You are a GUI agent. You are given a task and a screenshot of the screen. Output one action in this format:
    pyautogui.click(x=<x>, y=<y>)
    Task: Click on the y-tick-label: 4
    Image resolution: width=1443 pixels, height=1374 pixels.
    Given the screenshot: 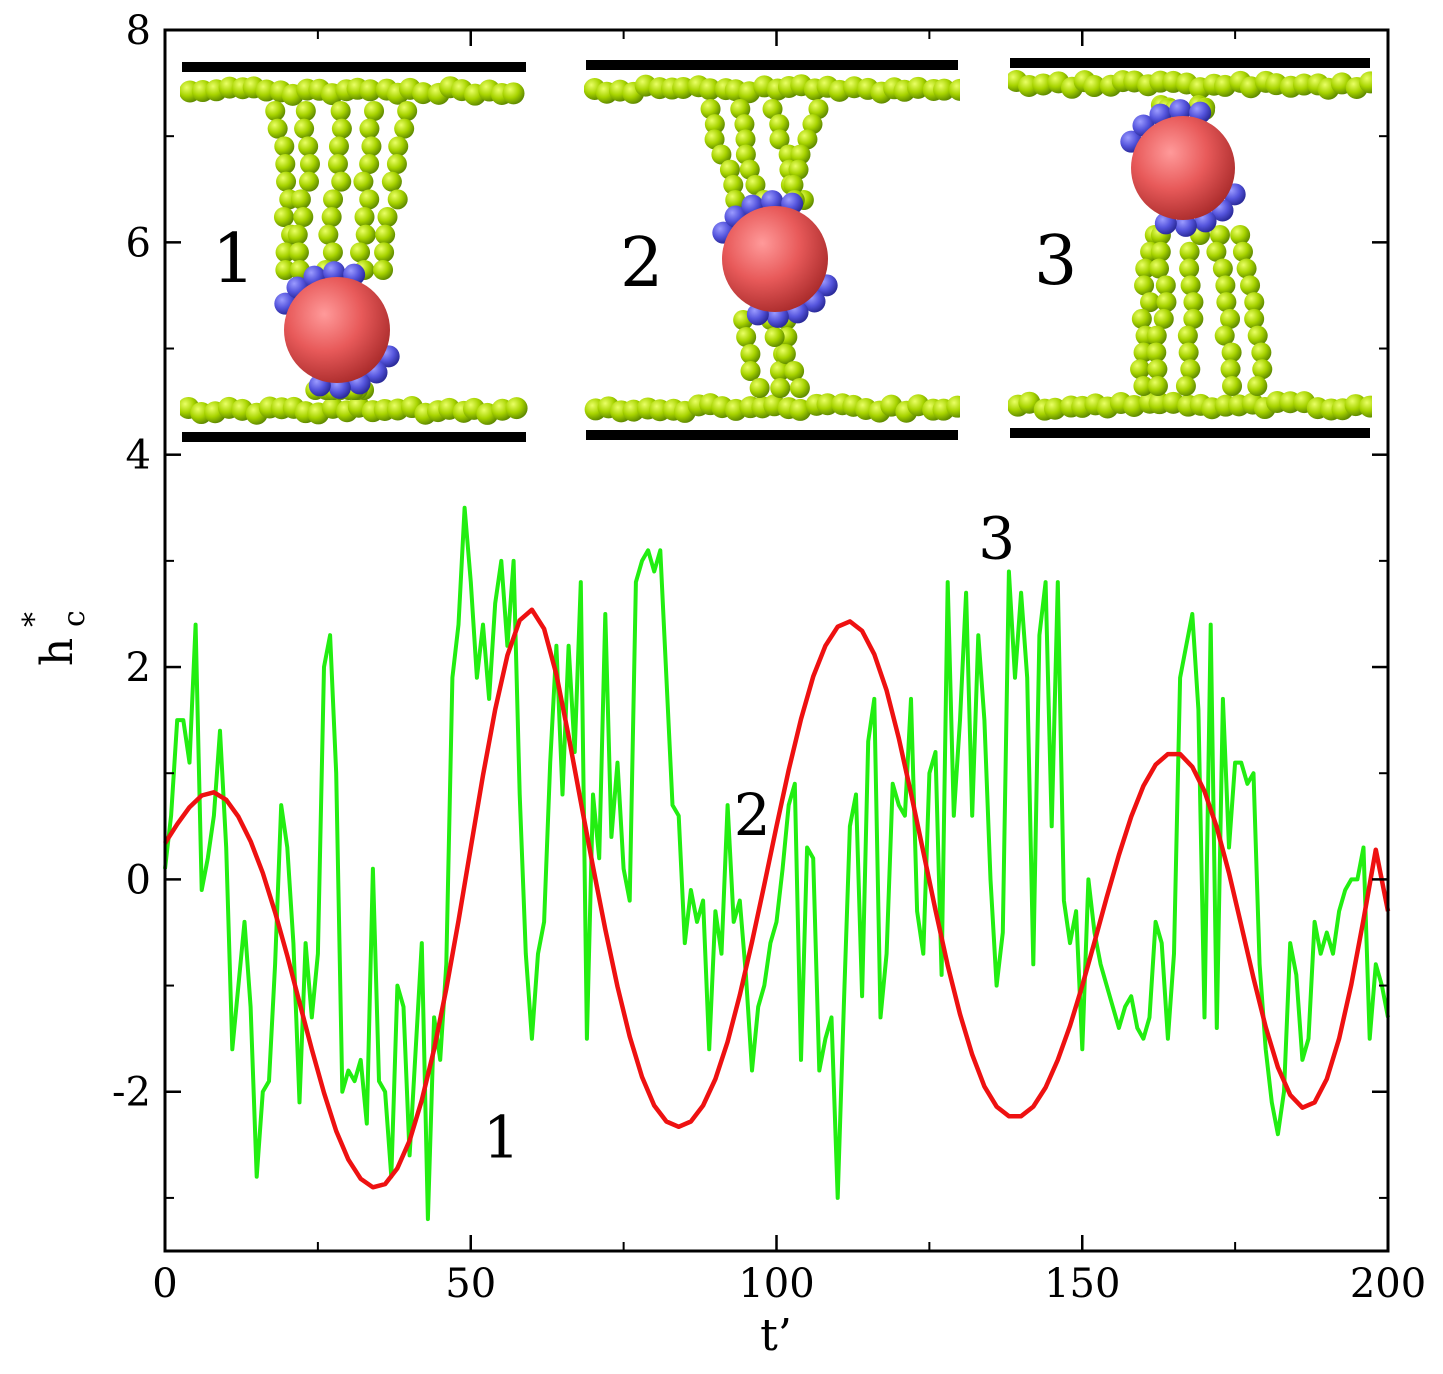 What is the action you would take?
    pyautogui.click(x=138, y=456)
    